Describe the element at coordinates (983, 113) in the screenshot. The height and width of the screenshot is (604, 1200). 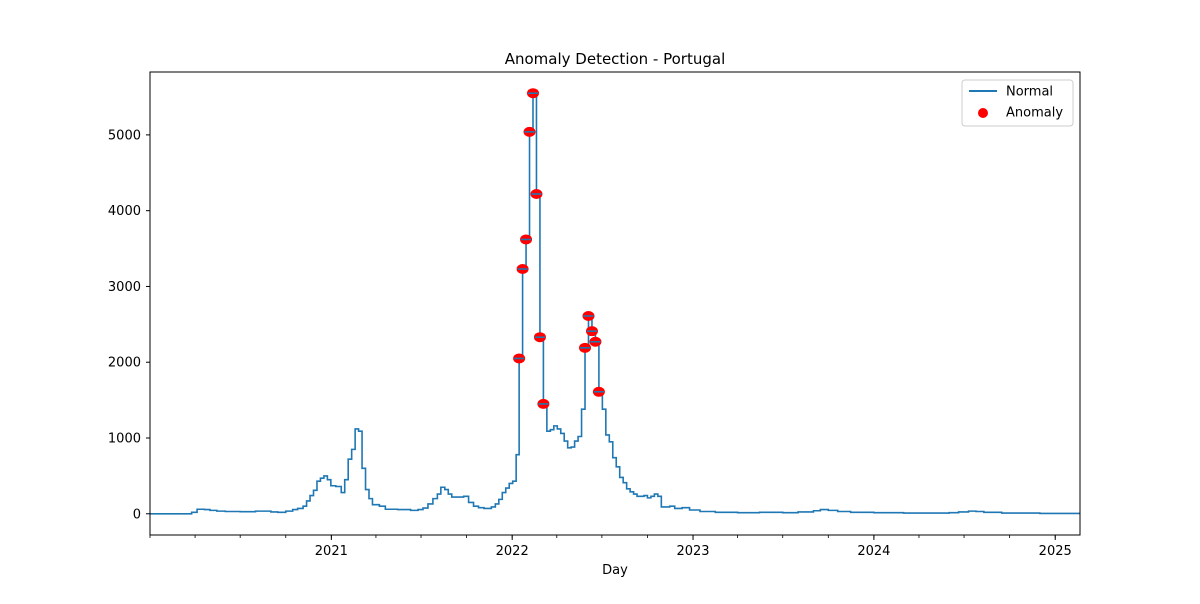
I see `legend-anomaly-swatch` at that location.